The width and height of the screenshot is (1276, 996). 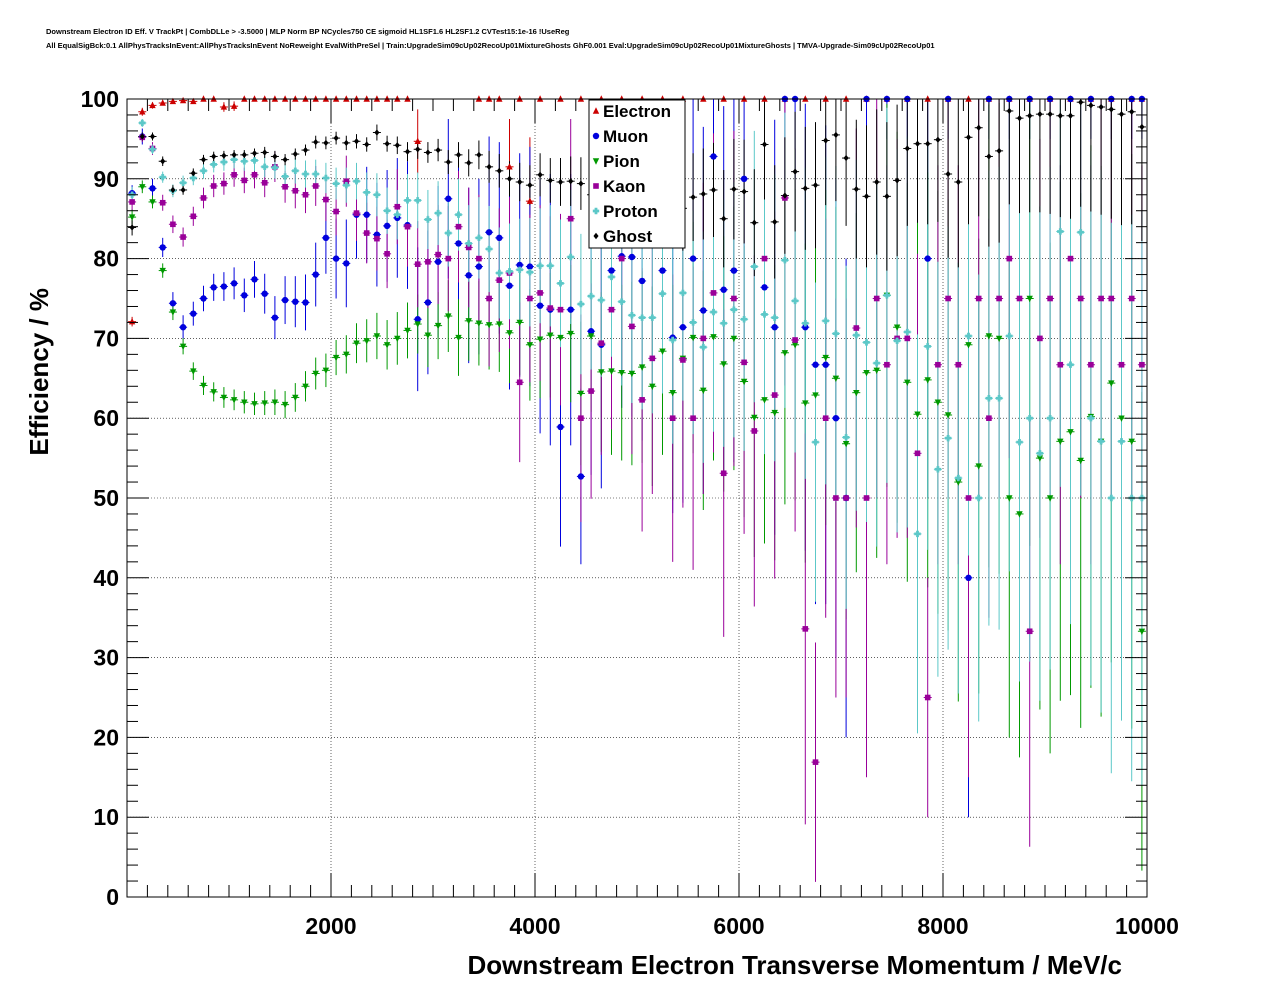 I want to click on x-tick-label: 10000, so click(x=1147, y=926).